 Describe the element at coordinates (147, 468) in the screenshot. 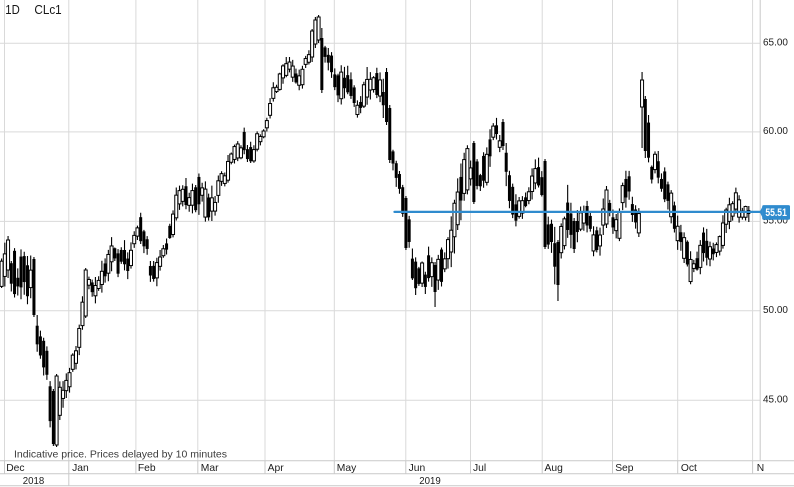

I see `svg-text: Feb` at that location.